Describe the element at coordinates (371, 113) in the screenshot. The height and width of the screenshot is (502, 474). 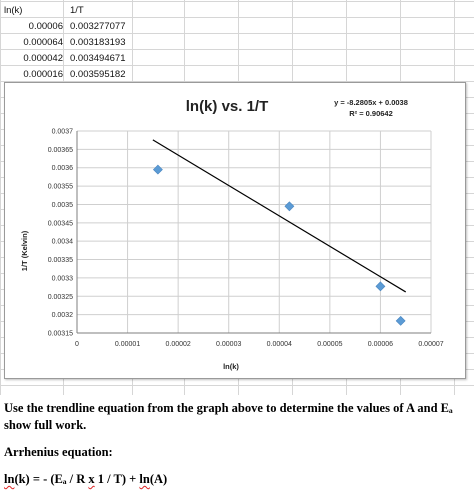
I see `r-squared-label: R² = 0.90642` at that location.